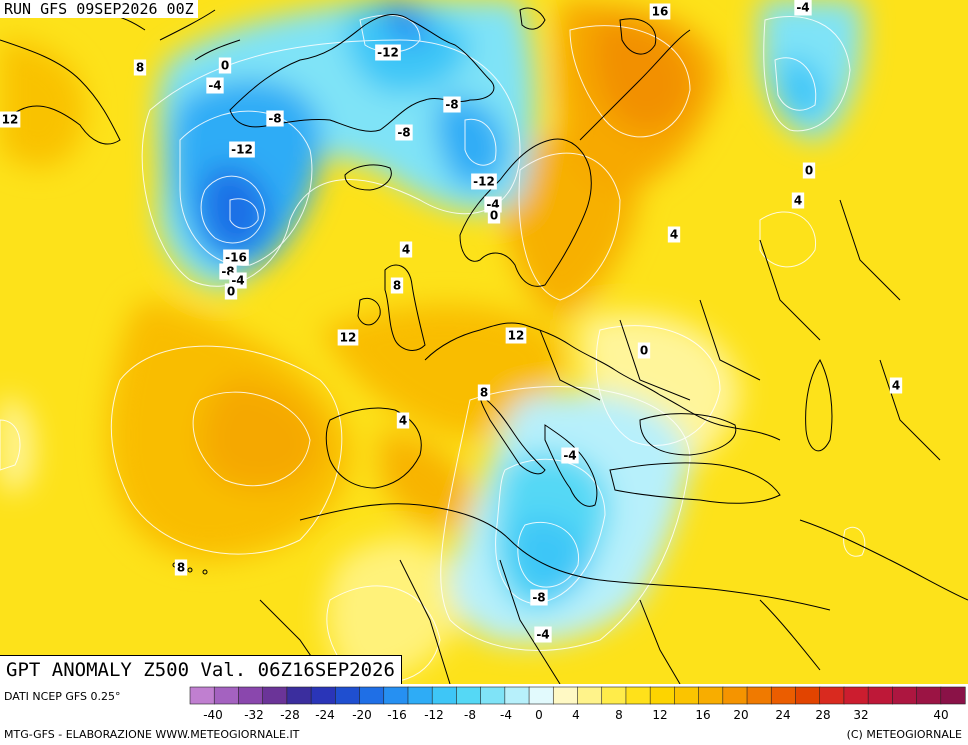  I want to click on colorbar-tick-label: -32, so click(254, 715).